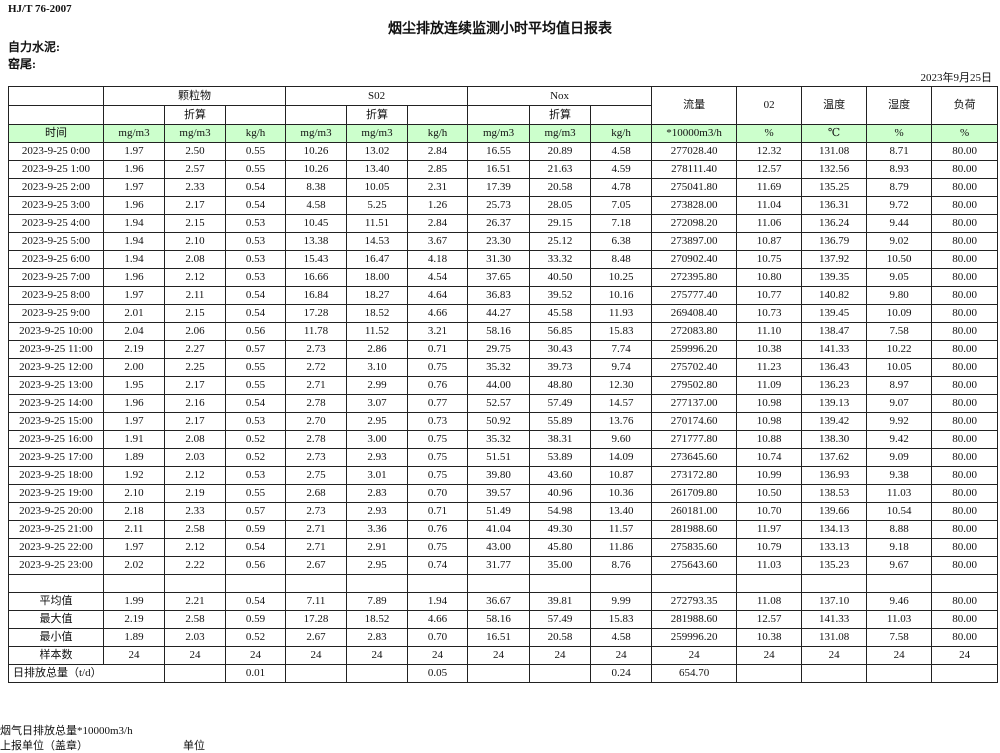 This screenshot has height=753, width=1000. What do you see at coordinates (503, 655) in the screenshot?
I see `stats-row: 样本数 24 24 24 24 24 24 24 24 24 24 24 24 24 24` at bounding box center [503, 655].